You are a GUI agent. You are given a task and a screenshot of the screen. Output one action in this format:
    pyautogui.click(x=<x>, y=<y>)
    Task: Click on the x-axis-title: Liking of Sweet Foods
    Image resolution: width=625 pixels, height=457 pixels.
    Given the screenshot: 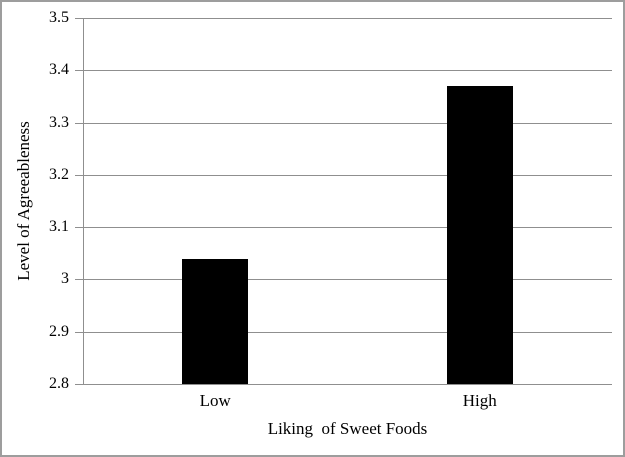 What is the action you would take?
    pyautogui.click(x=347, y=428)
    